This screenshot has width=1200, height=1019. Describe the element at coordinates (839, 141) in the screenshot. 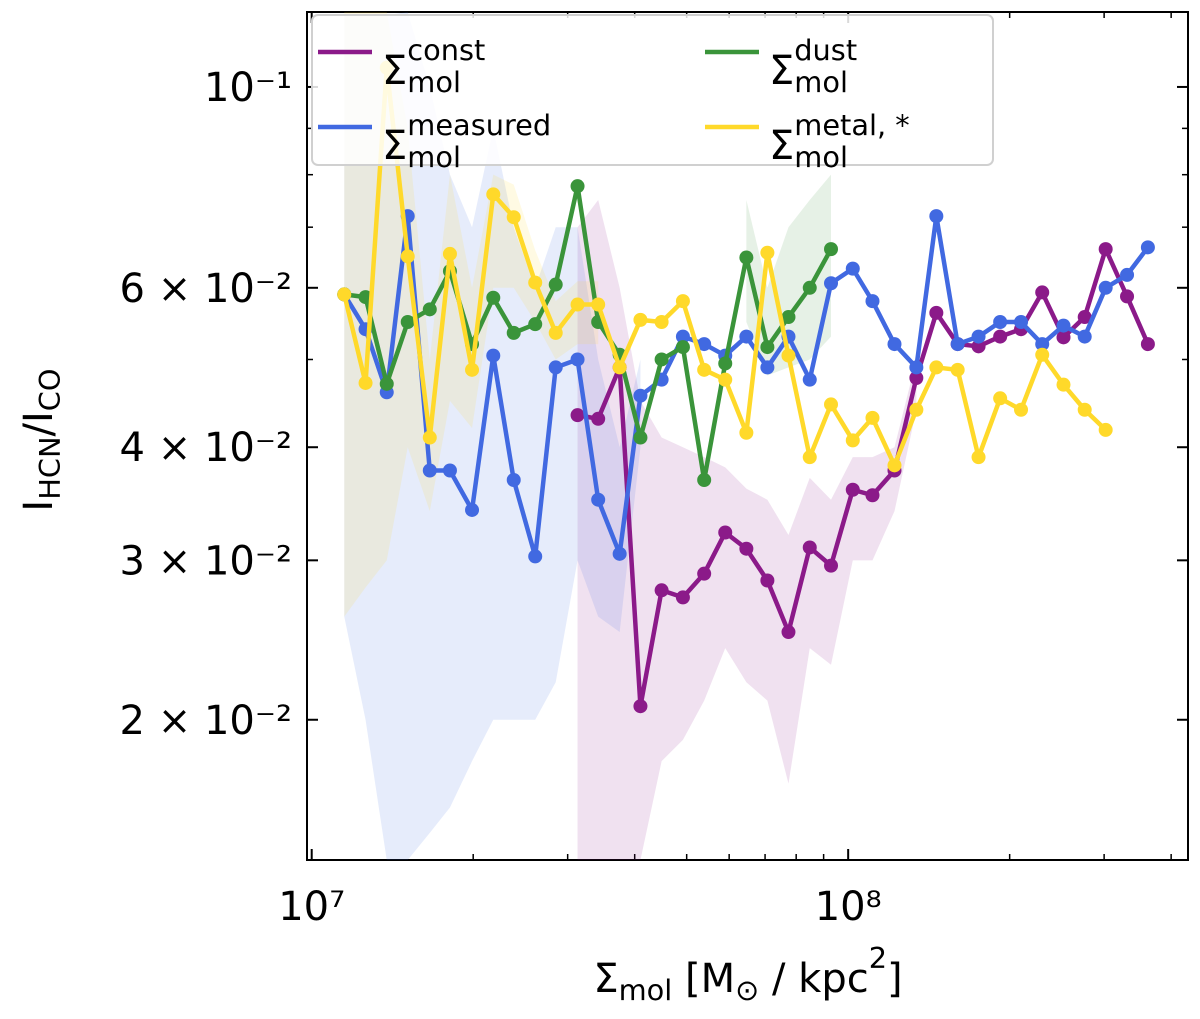

I see `legend-label: Σmolmetal, *` at that location.